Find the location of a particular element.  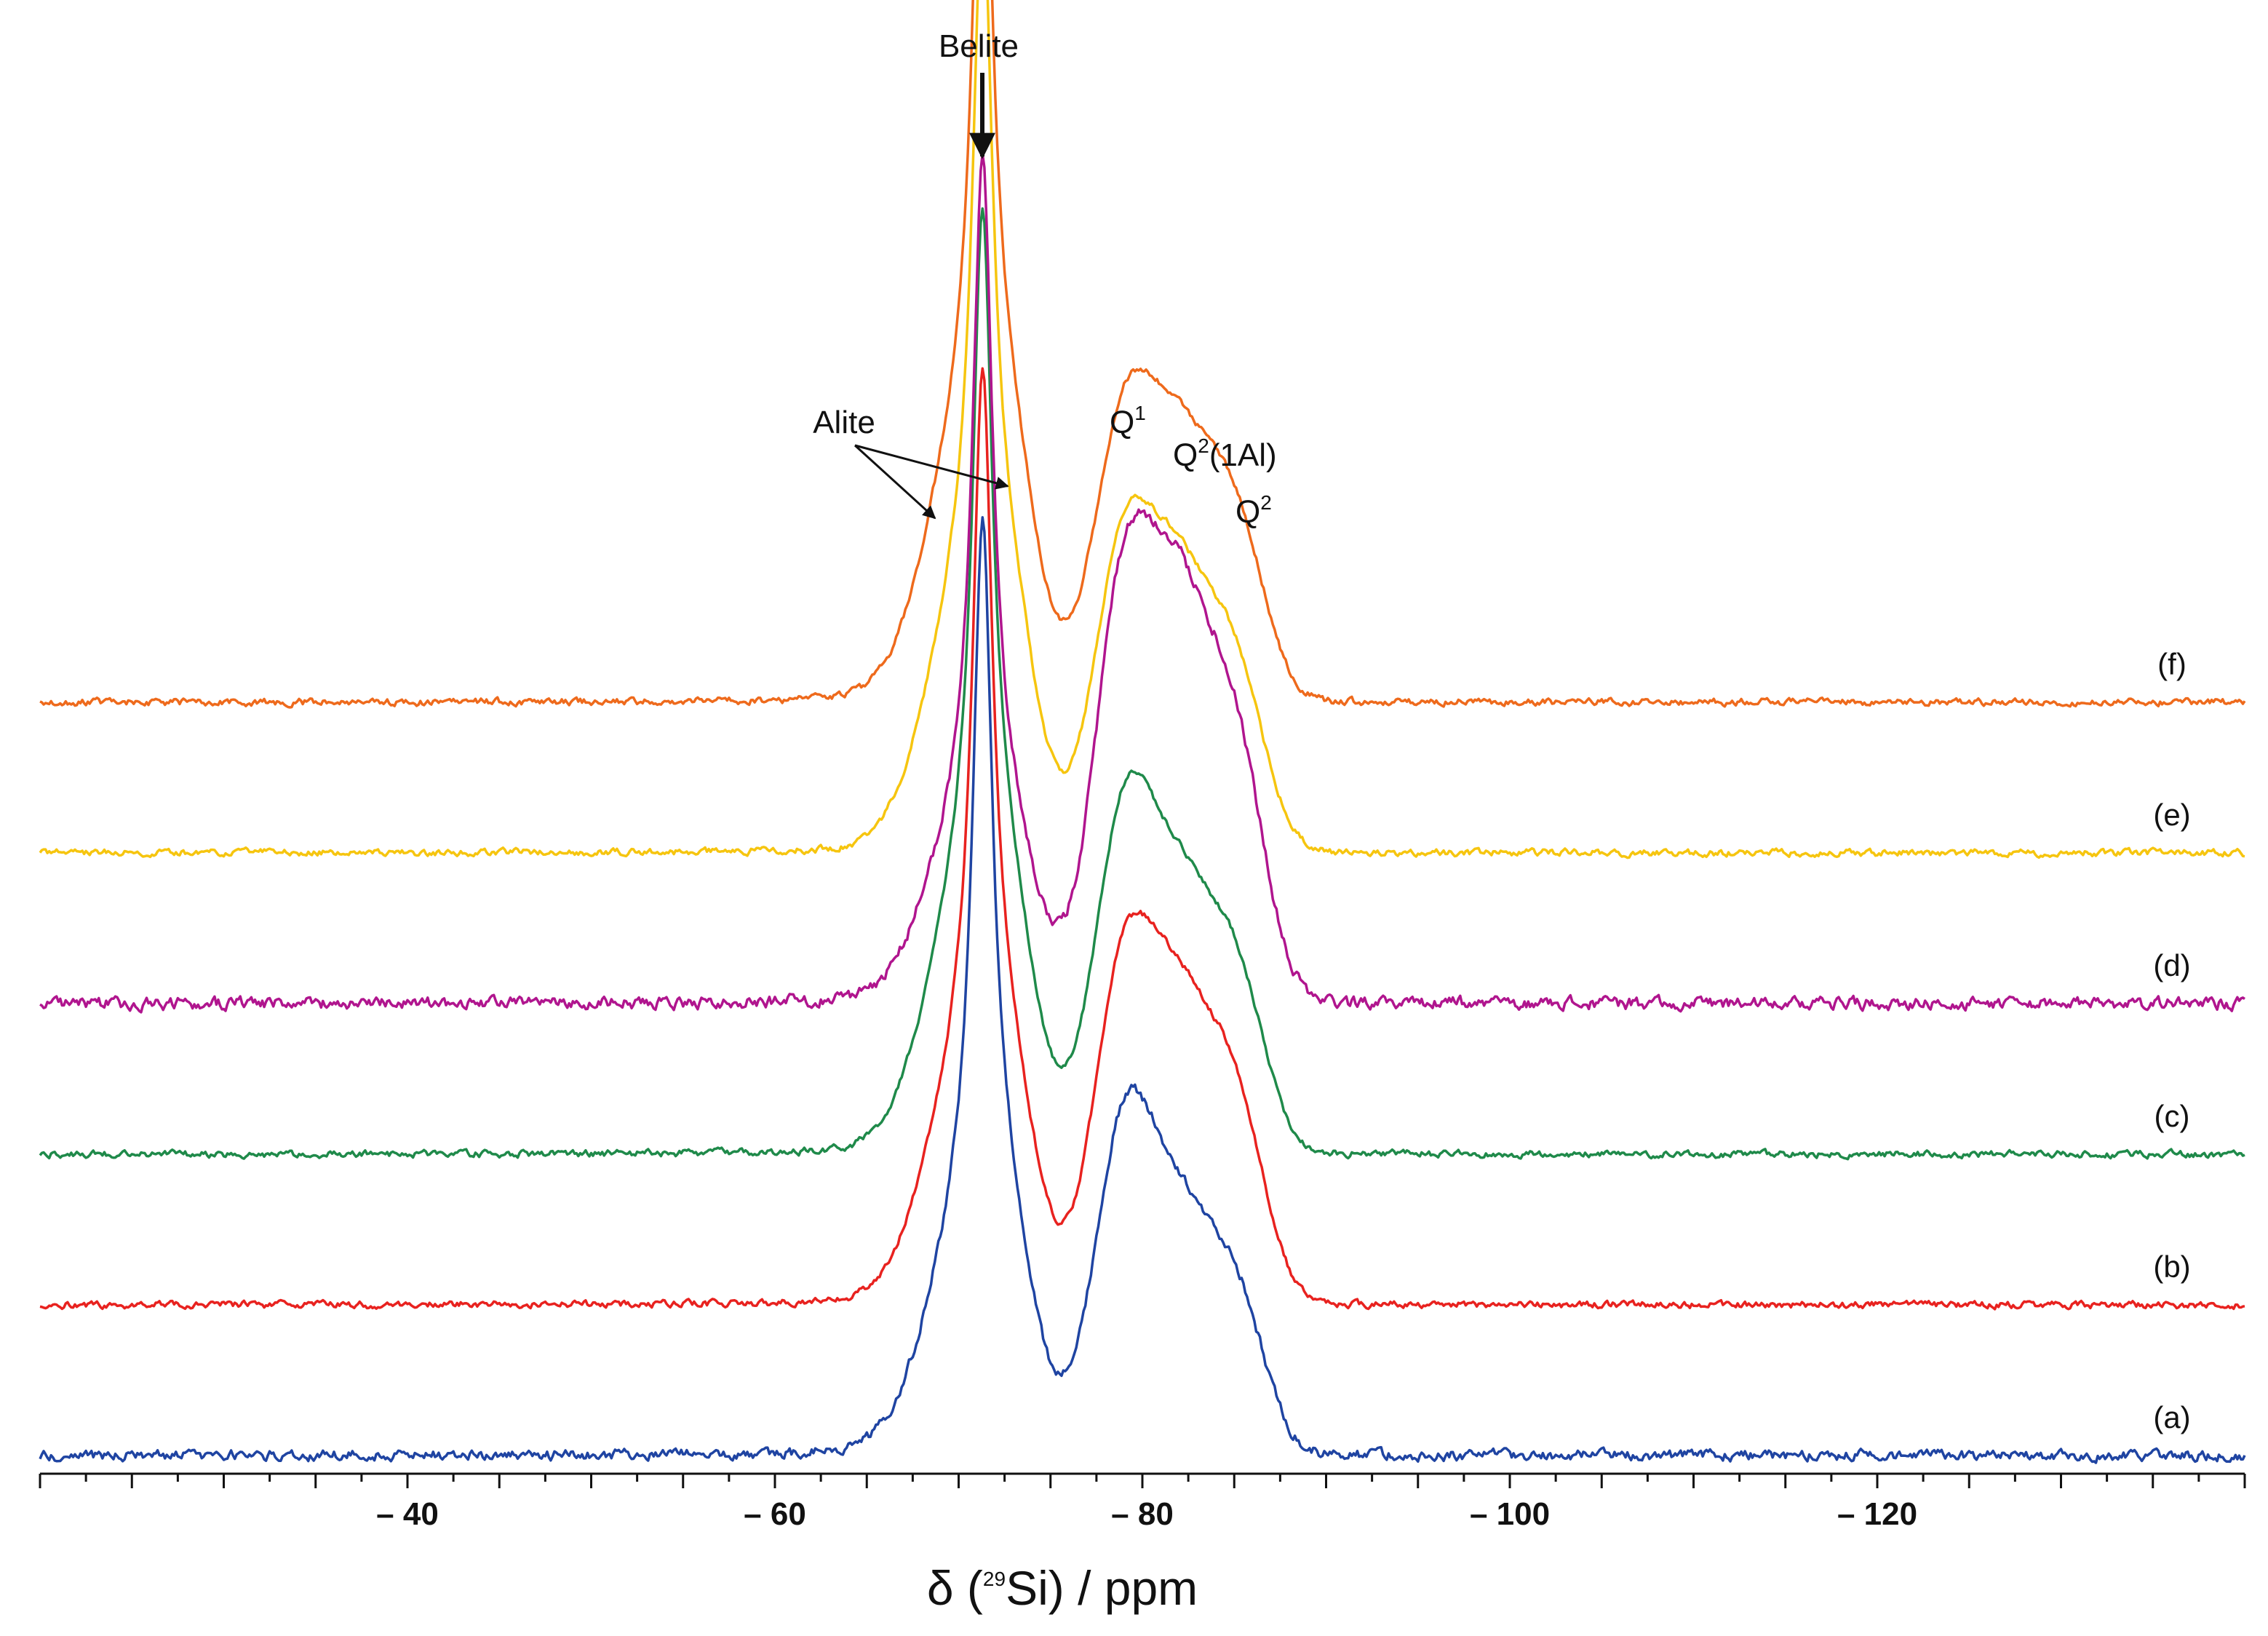

x-tick-label: – 100 is located at coordinates (1510, 1514).